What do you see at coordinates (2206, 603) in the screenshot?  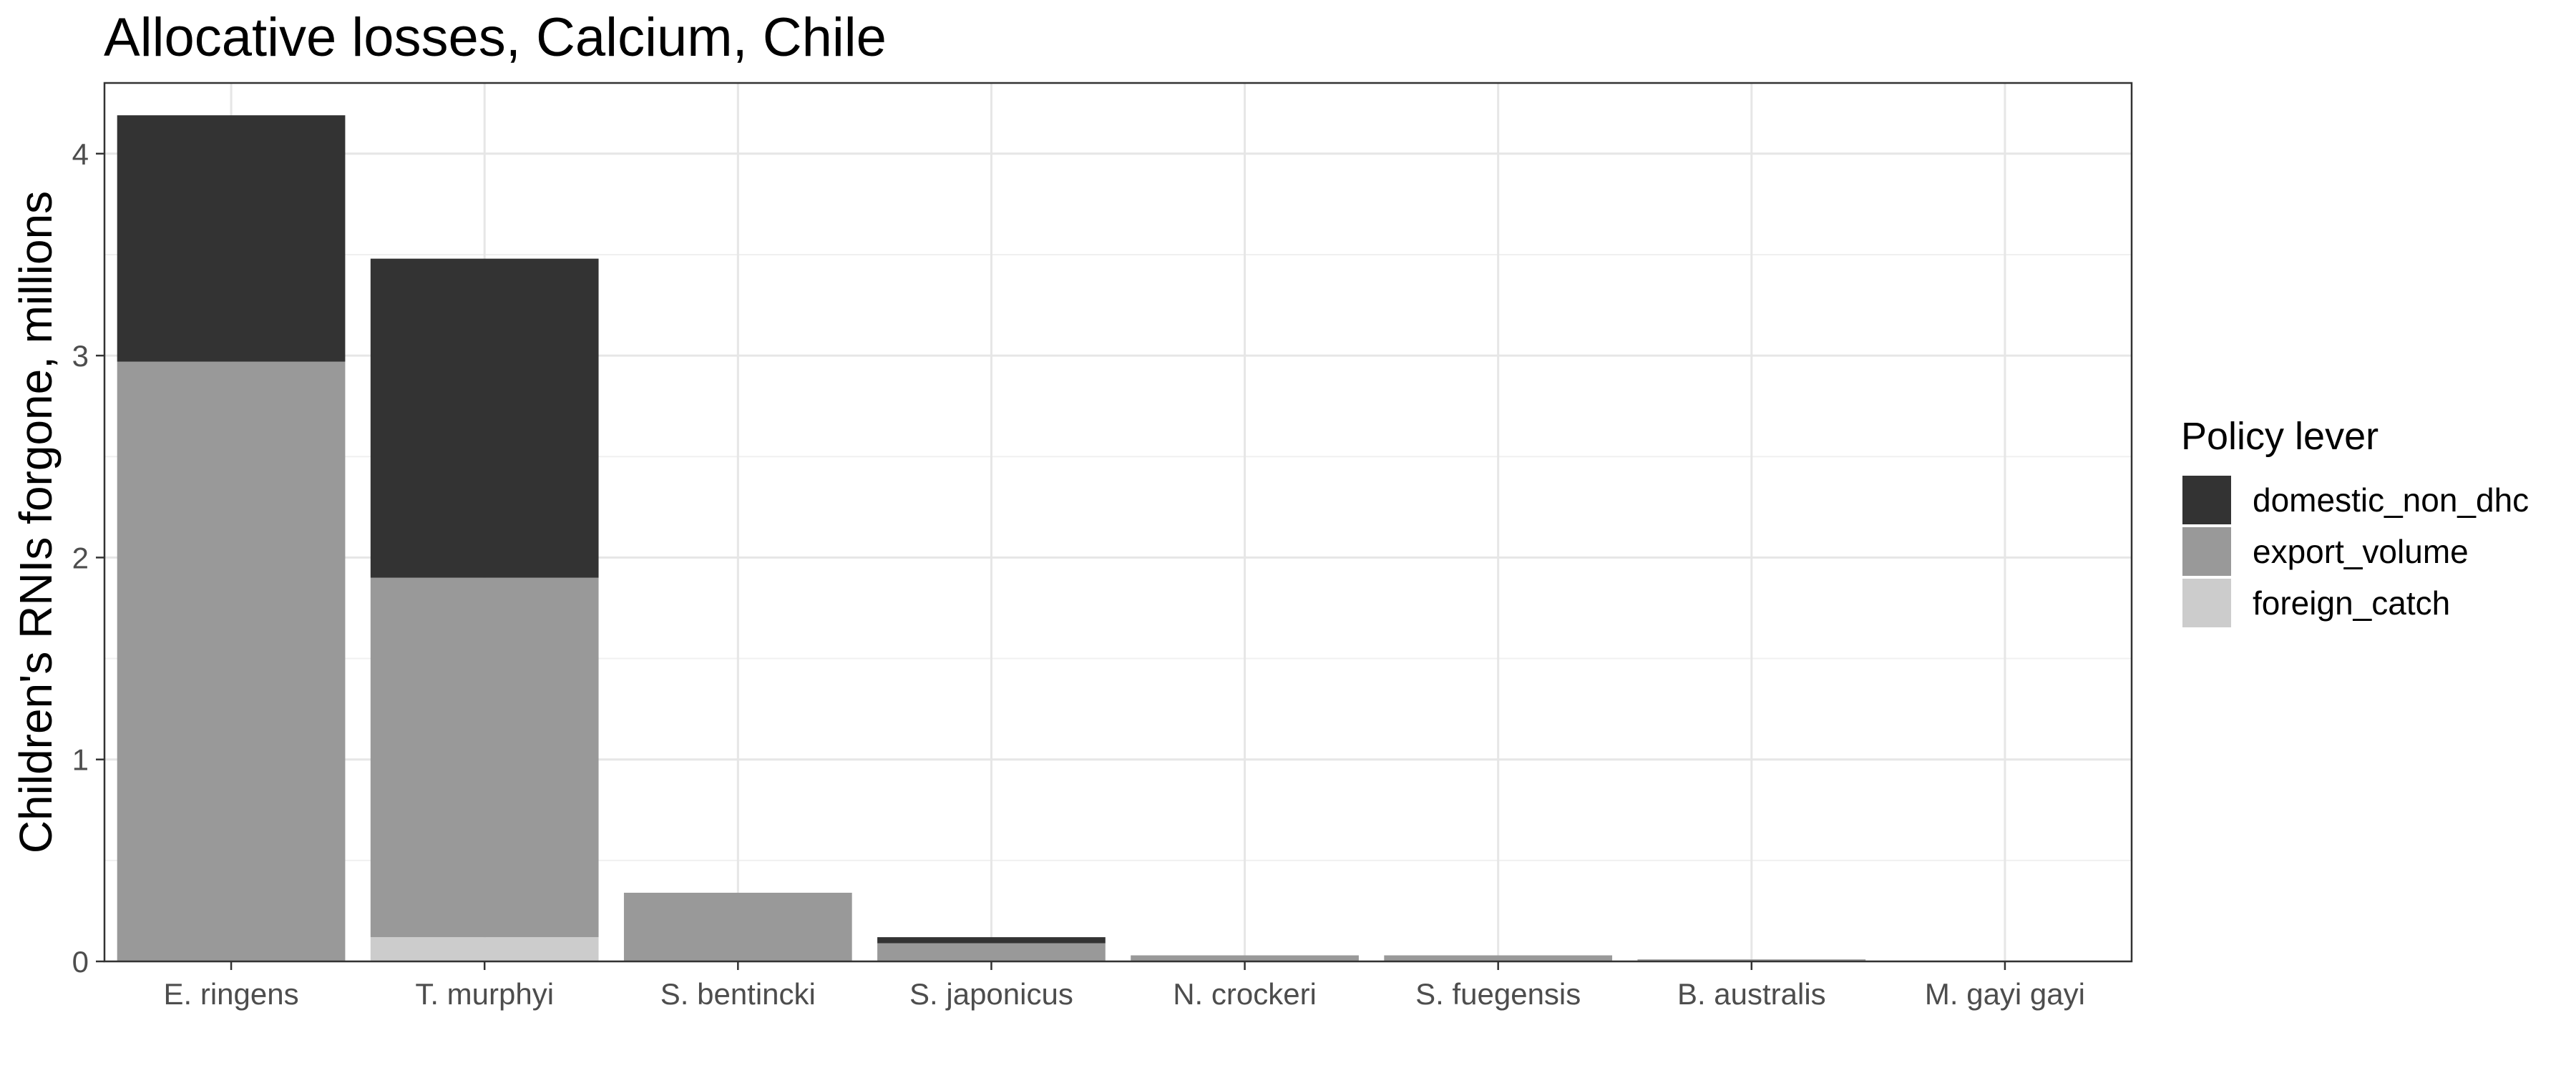 I see `legend-key-foreign_catch` at bounding box center [2206, 603].